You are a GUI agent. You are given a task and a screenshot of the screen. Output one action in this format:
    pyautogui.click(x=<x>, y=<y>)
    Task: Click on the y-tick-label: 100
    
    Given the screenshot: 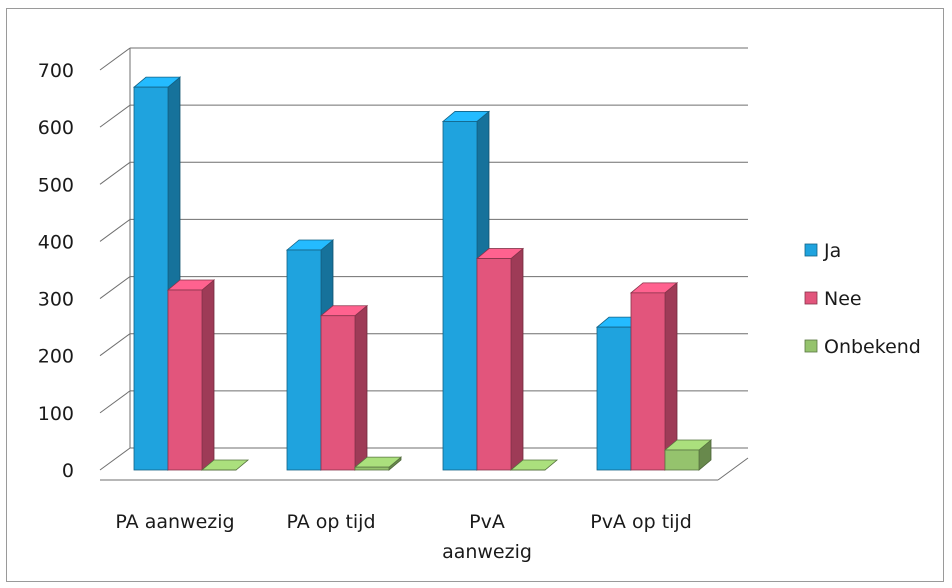 What is the action you would take?
    pyautogui.click(x=56, y=414)
    